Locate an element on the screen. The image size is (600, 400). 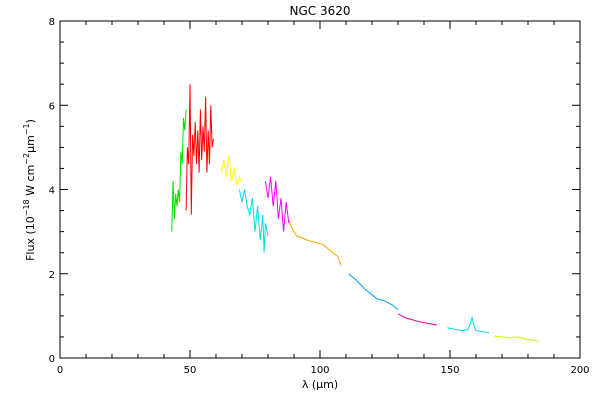
y-axis-label: Flux (10−18 W cm−2μm−1) is located at coordinates (29, 190).